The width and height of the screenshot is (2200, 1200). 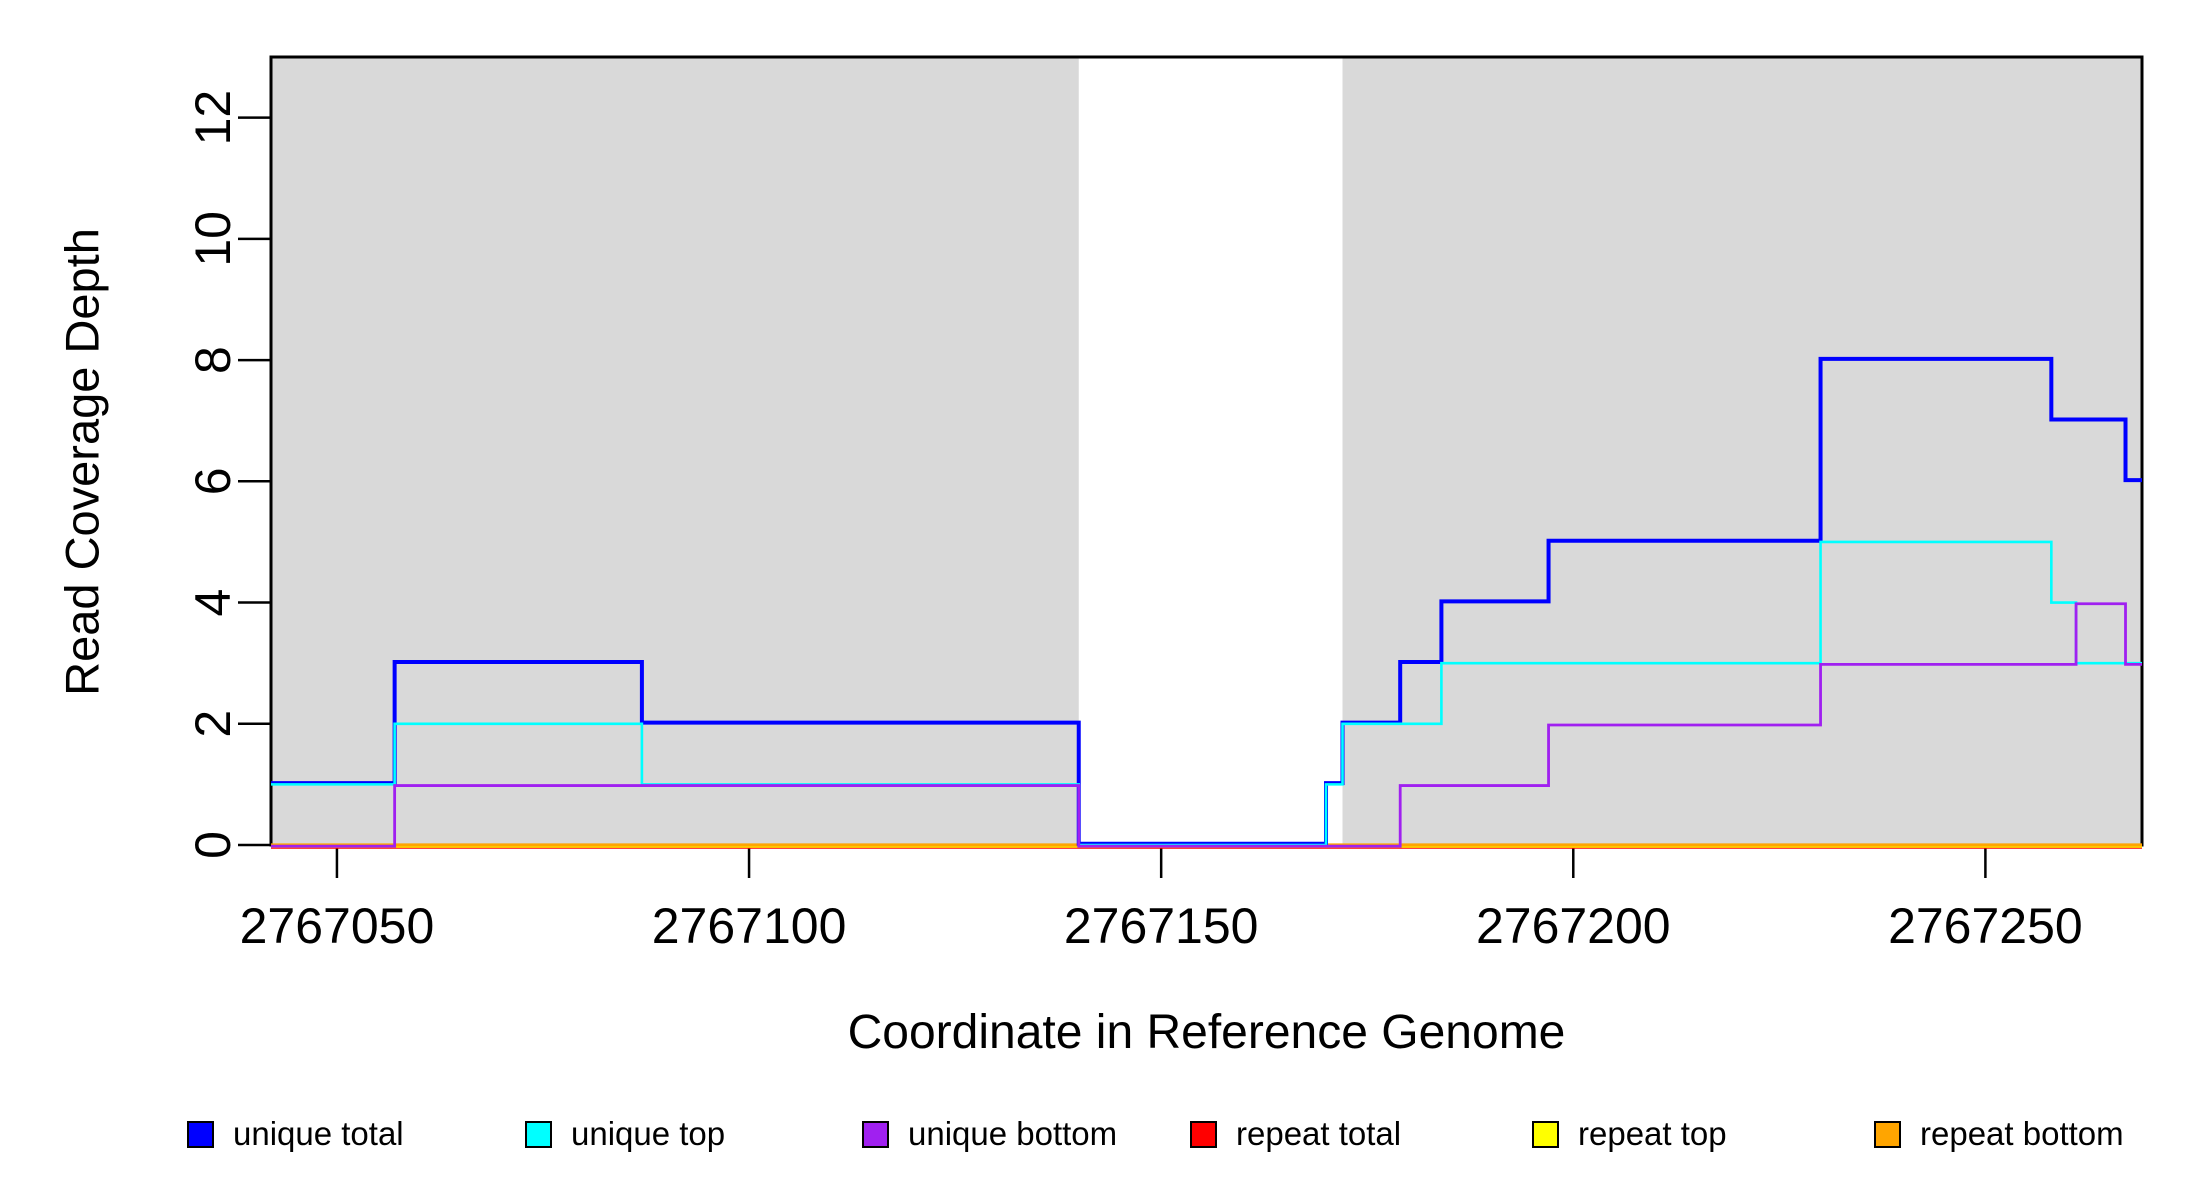 I want to click on legend-swatch-repeat-top, so click(x=1545, y=1134).